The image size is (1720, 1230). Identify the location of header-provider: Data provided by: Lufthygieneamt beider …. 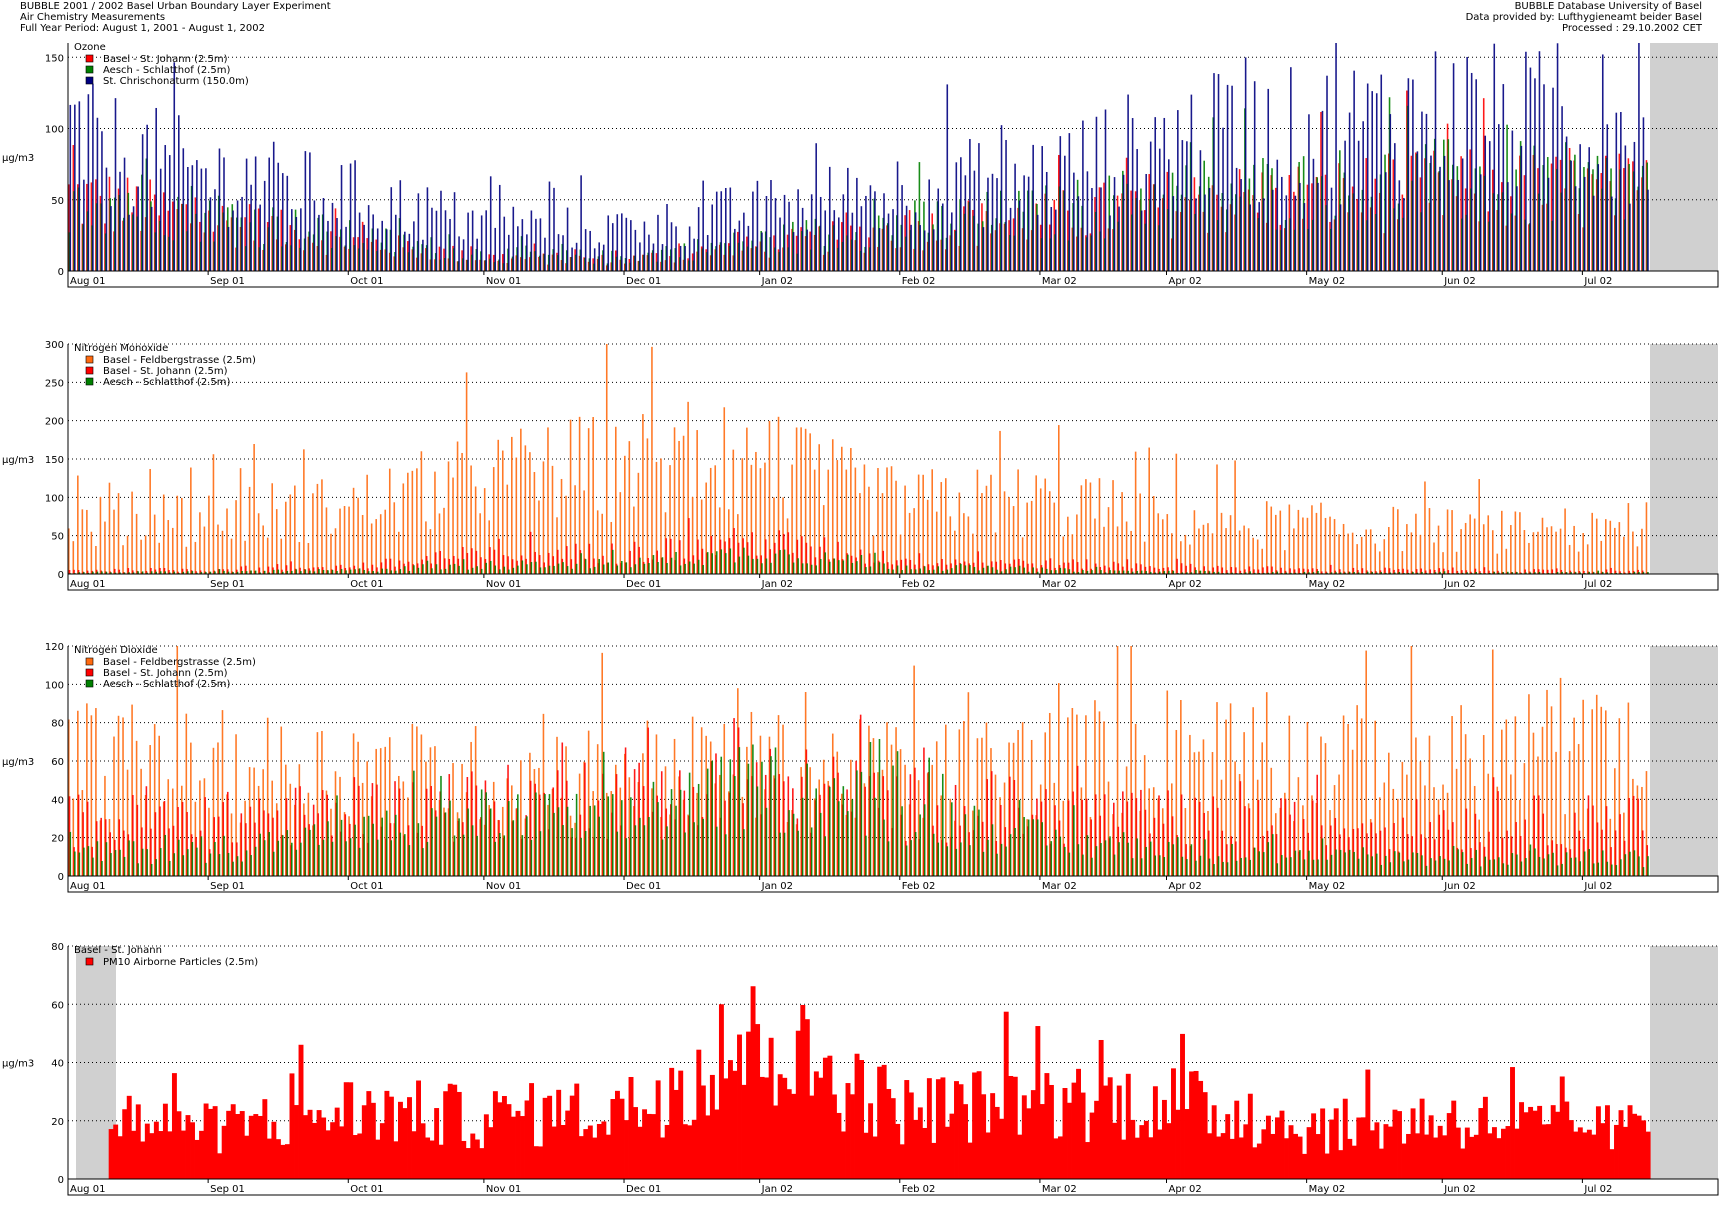
(1583, 17).